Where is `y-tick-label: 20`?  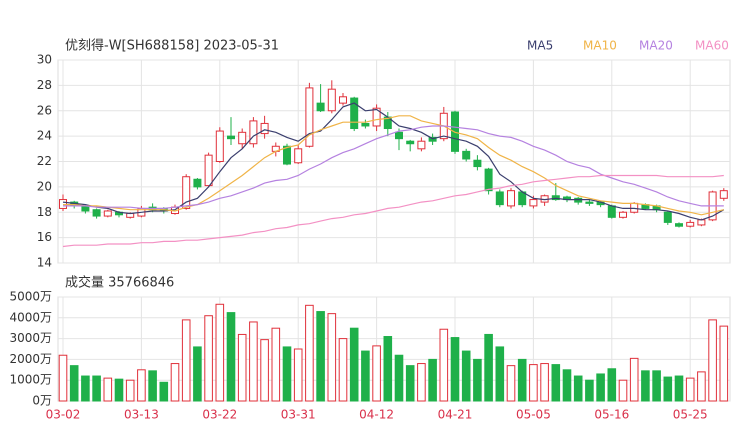 y-tick-label: 20 is located at coordinates (44, 186).